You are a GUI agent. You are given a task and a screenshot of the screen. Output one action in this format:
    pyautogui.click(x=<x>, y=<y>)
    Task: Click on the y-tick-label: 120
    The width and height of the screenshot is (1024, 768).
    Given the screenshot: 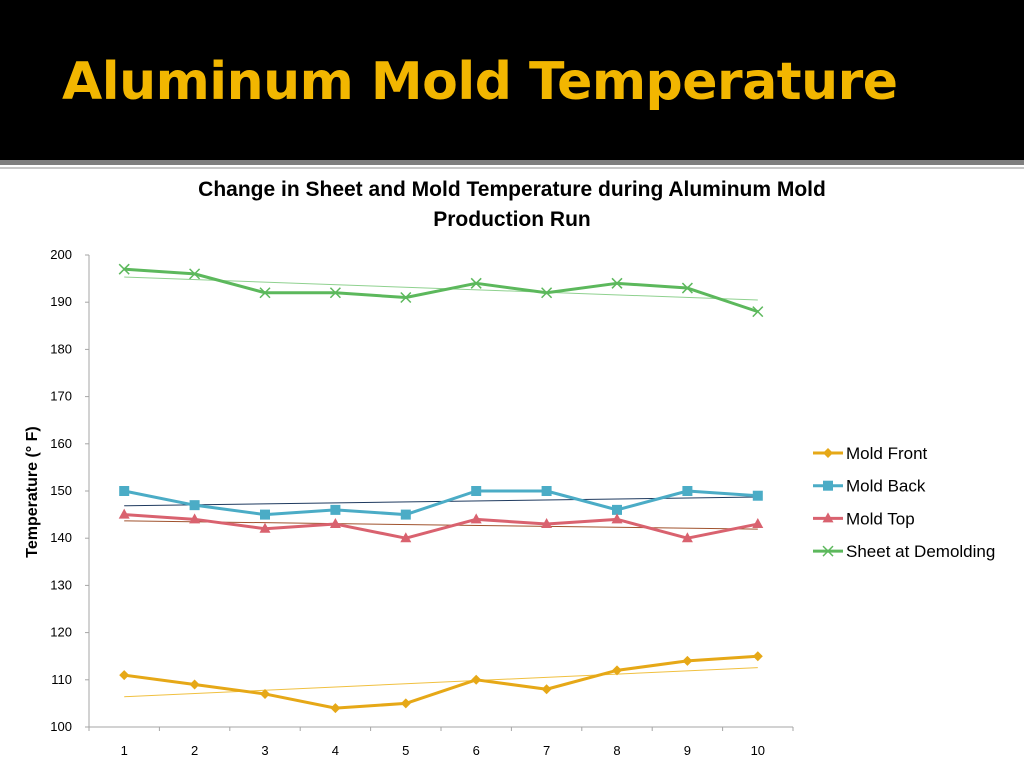 What is the action you would take?
    pyautogui.click(x=61, y=632)
    